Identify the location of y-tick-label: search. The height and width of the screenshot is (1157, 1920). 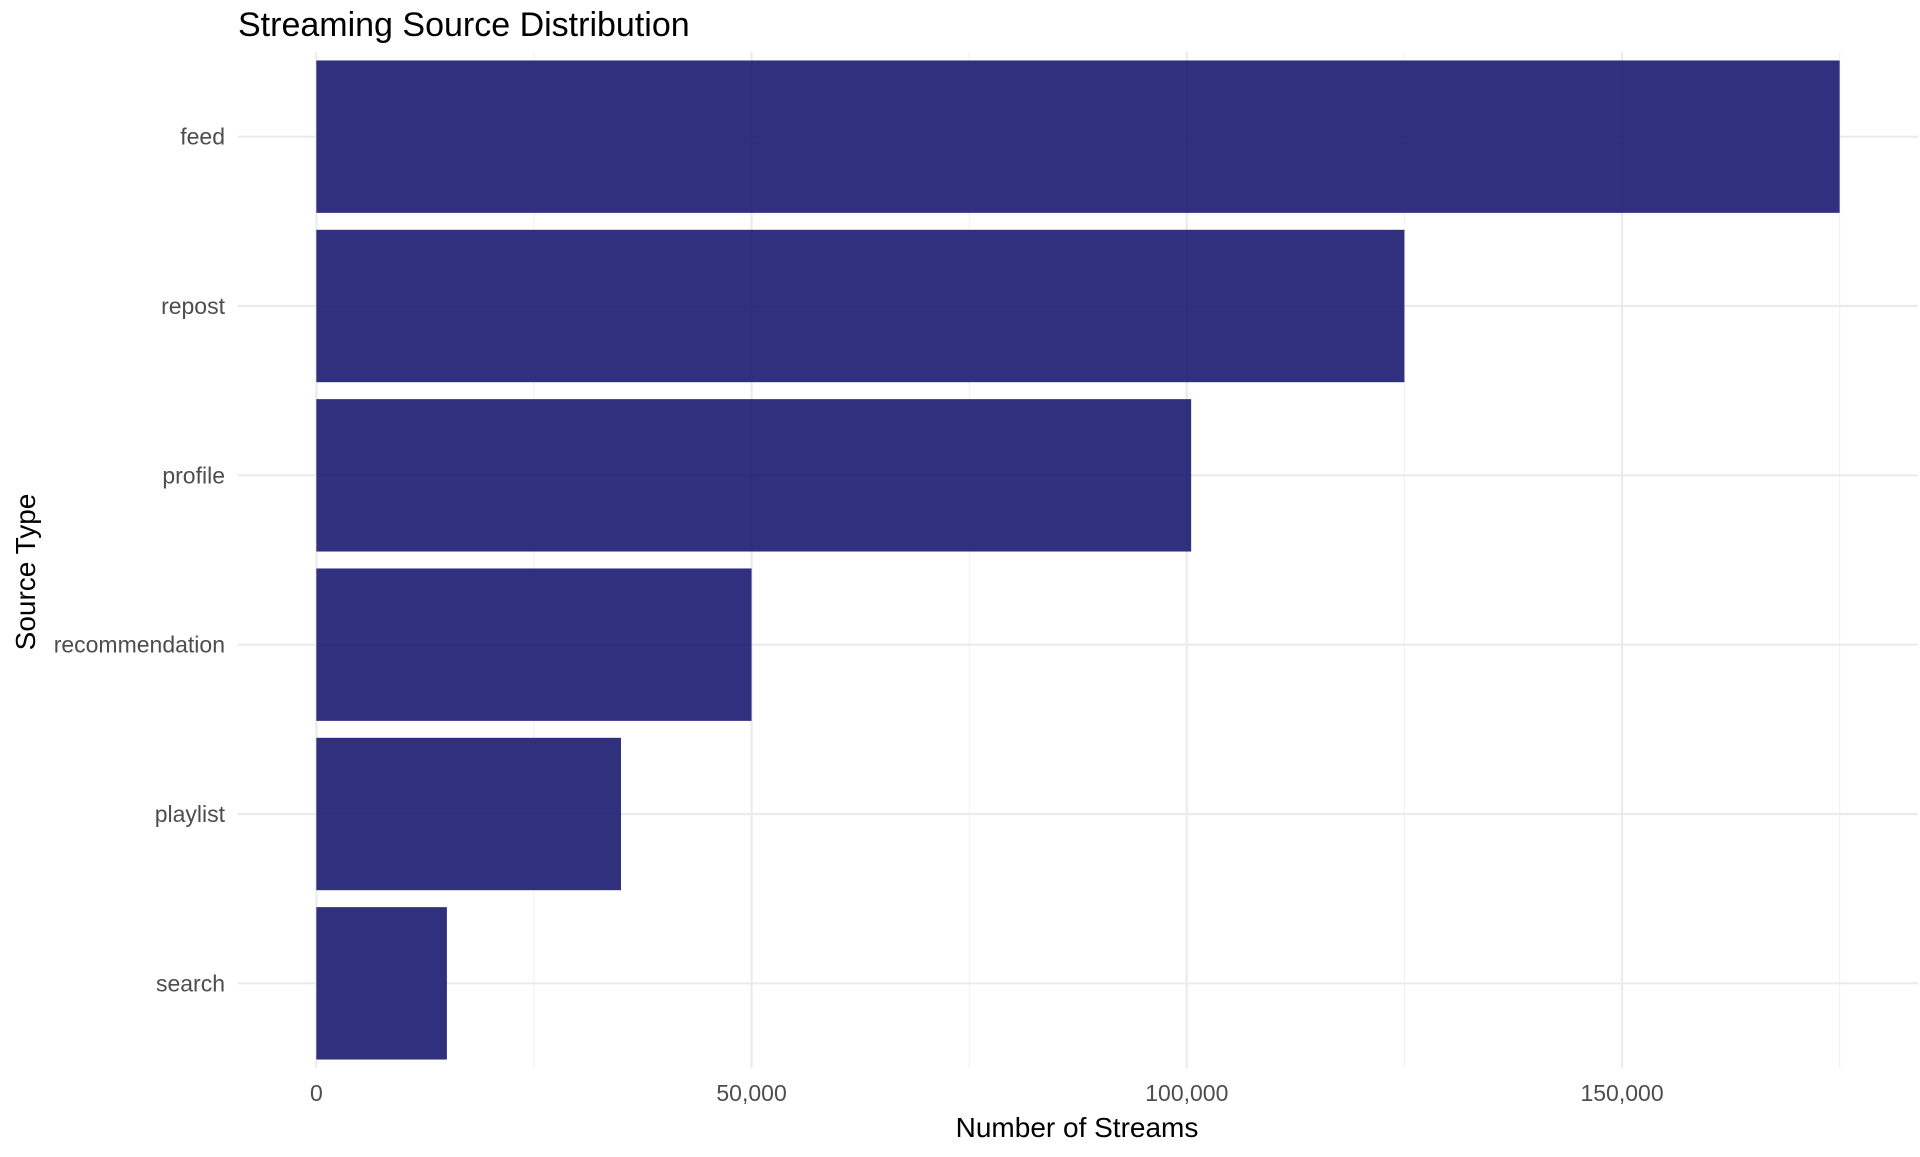
(190, 983).